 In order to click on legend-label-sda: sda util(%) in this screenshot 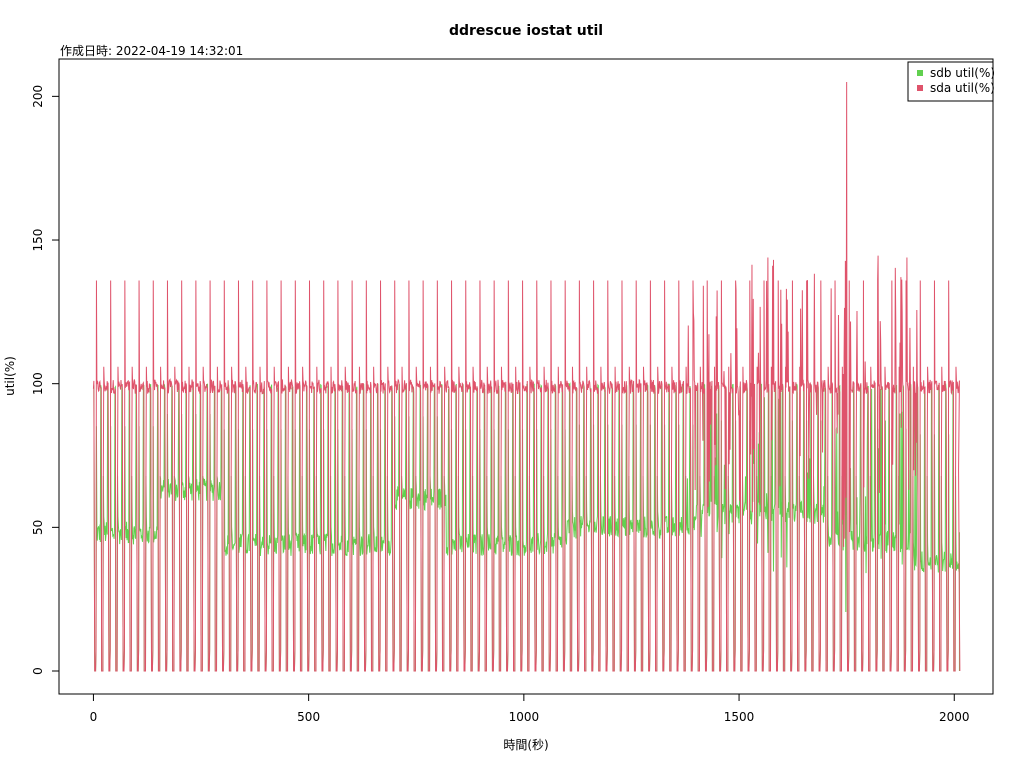, I will do `click(962, 88)`.